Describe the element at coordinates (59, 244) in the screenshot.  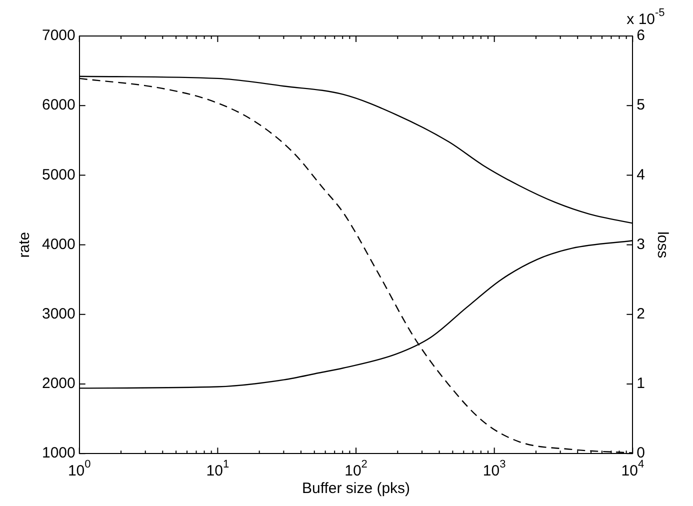
I see `y-tick-label: 4000` at that location.